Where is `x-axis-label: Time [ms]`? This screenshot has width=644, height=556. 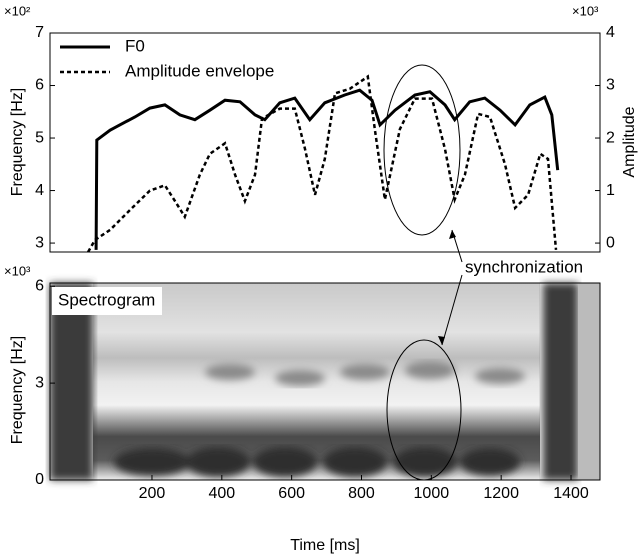
x-axis-label: Time [ms] is located at coordinates (325, 545).